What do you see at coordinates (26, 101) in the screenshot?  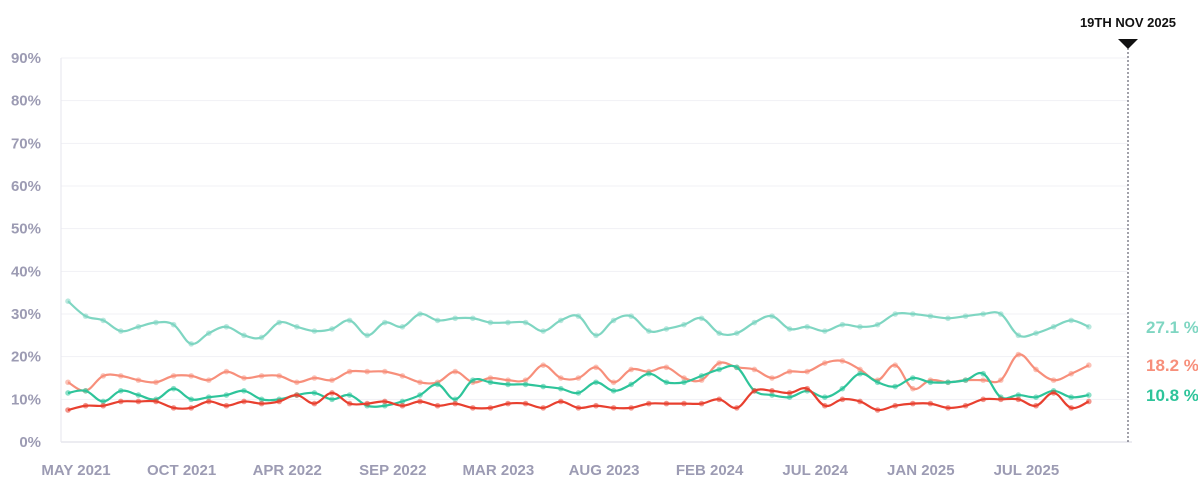 I see `y-tick-label: 80%` at bounding box center [26, 101].